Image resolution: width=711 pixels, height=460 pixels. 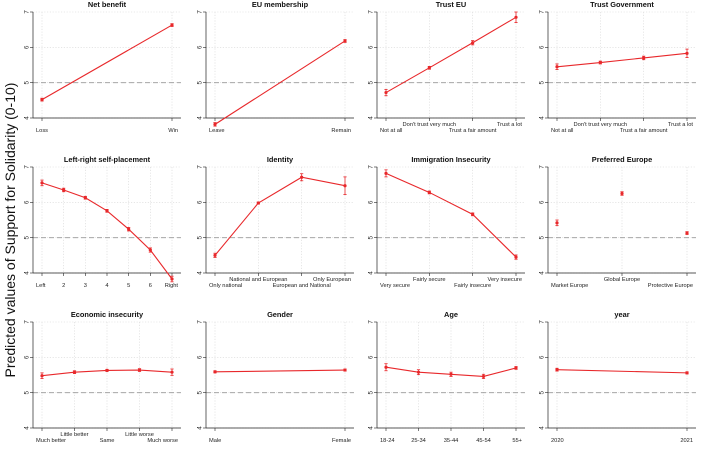 I want to click on panel-title: Age, so click(x=451, y=314).